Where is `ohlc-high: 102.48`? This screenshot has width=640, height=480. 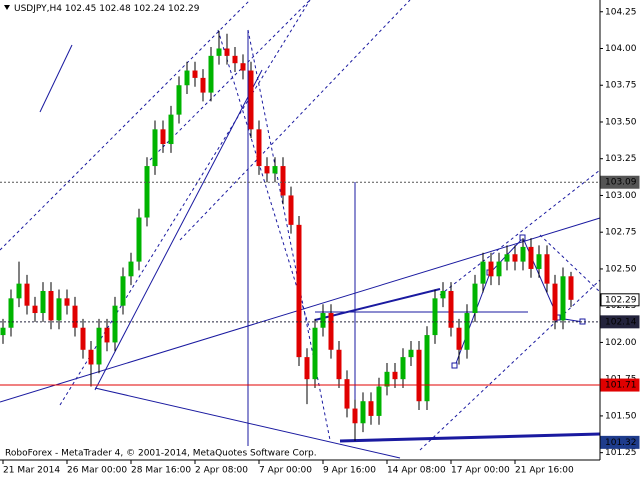
ohlc-high: 102.48 is located at coordinates (115, 9).